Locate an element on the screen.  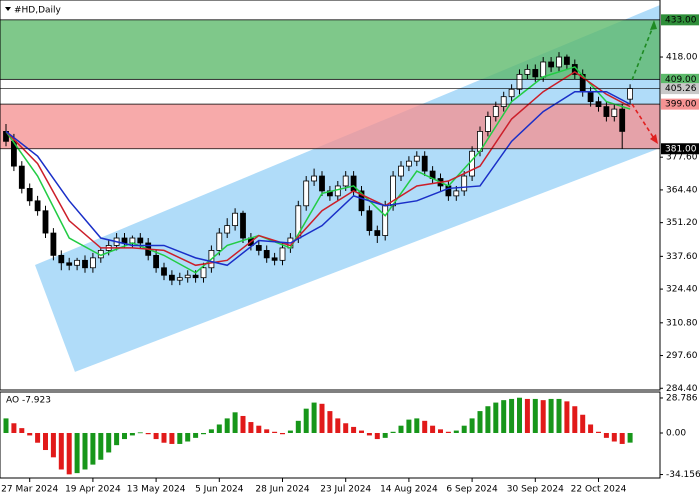
y-tick-label: 297.60 is located at coordinates (682, 356).